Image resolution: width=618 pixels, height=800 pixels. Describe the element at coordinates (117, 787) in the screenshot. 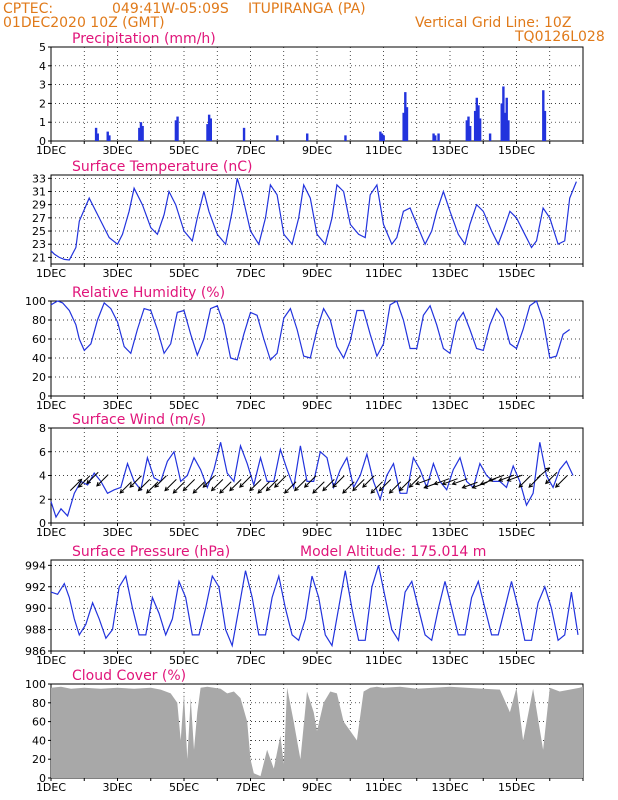

I see `cloud-cover-xtick-label: 3DEC` at that location.